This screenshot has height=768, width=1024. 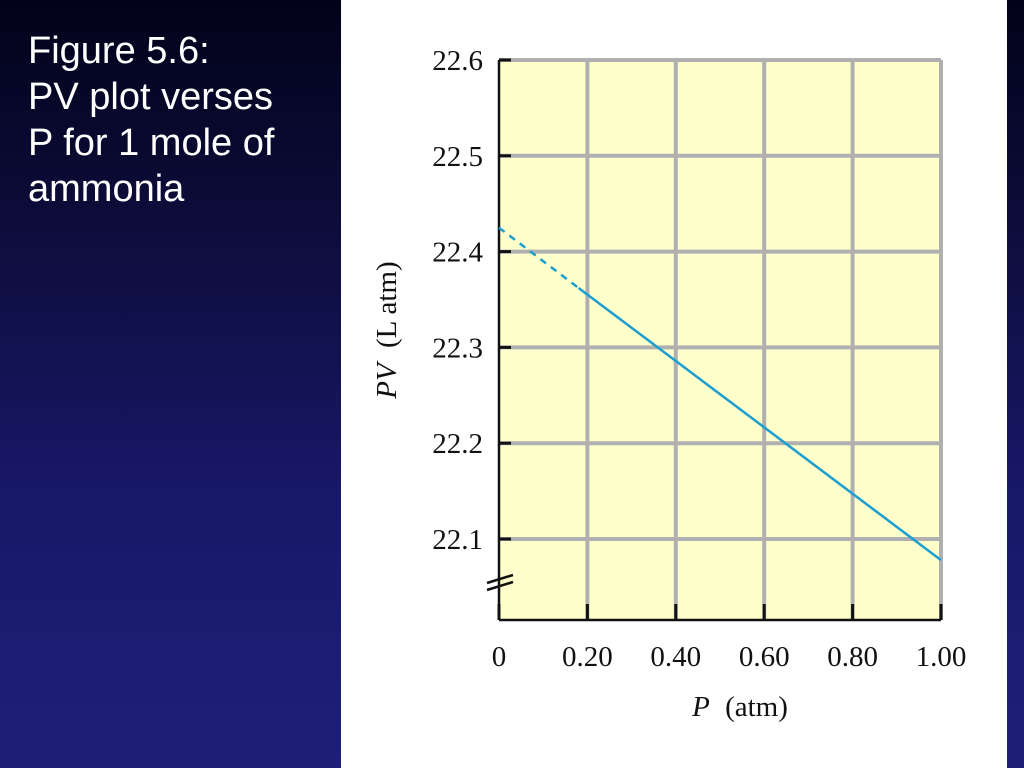 What do you see at coordinates (457, 157) in the screenshot?
I see `y-tick-label: 22.5` at bounding box center [457, 157].